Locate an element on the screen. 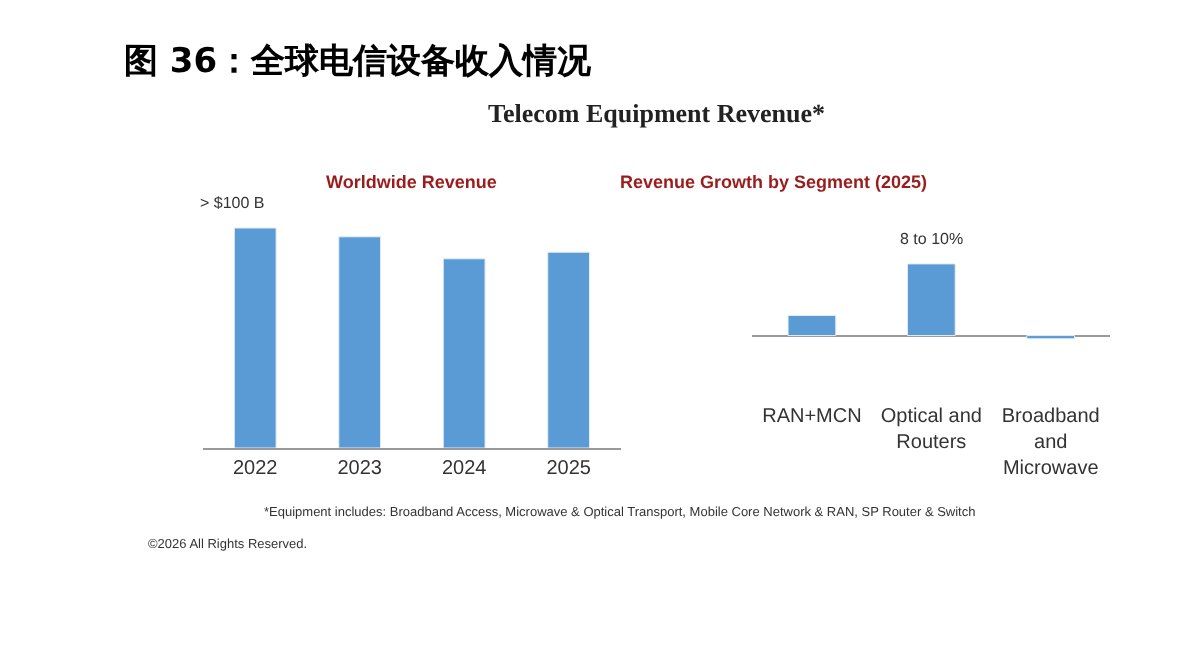  x-tick-label: 2022 is located at coordinates (255, 469).